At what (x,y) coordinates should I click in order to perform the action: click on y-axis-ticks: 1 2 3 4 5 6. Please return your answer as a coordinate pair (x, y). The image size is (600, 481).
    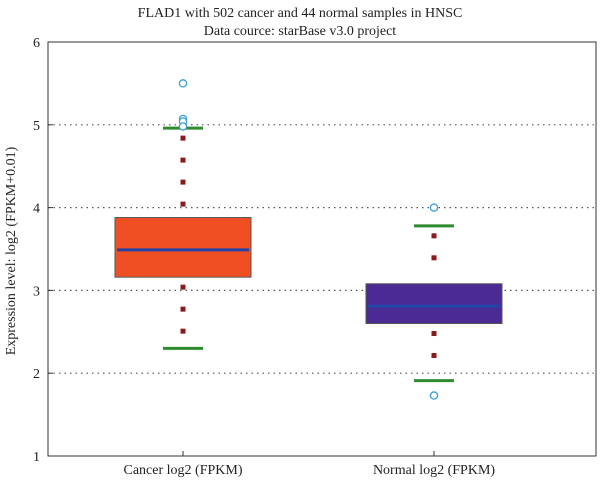
    Looking at the image, I should click on (43, 250).